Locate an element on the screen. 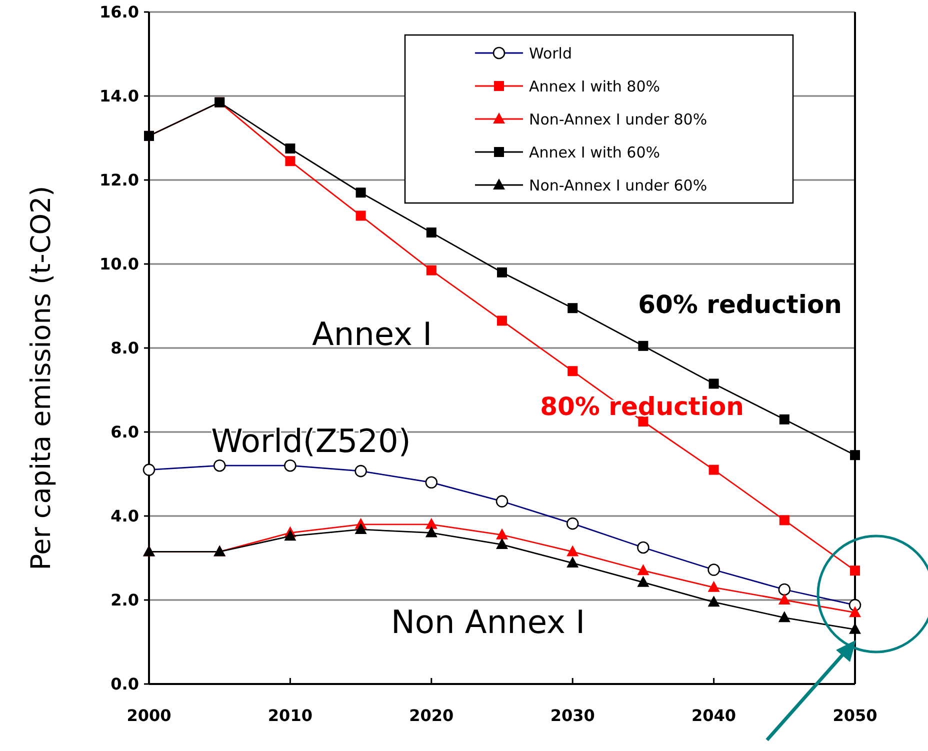 The image size is (928, 751). y-tick-label: 8.0 is located at coordinates (124, 348).